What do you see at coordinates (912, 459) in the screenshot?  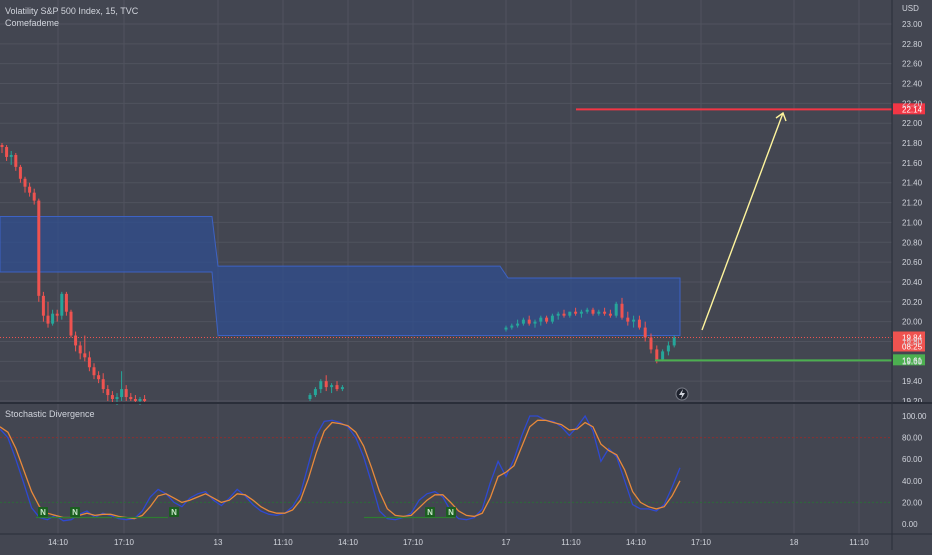 I see `stoch-tick-label: 60.00` at bounding box center [912, 459].